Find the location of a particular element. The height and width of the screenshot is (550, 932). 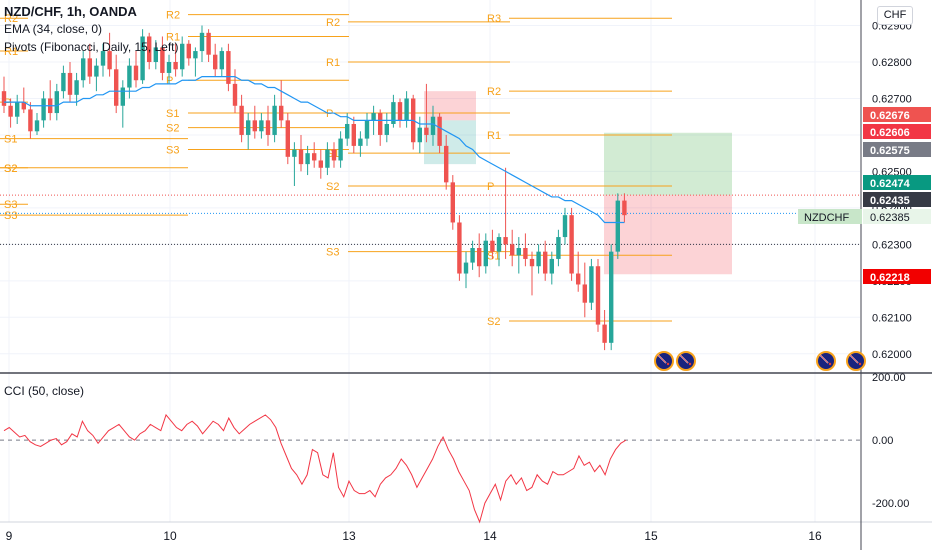

currency-button: CHF is located at coordinates (895, 15).